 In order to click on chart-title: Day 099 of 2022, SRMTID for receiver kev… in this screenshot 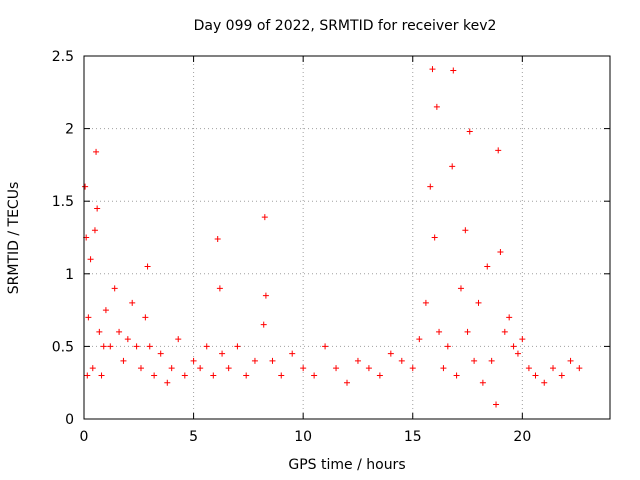, I will do `click(345, 26)`.